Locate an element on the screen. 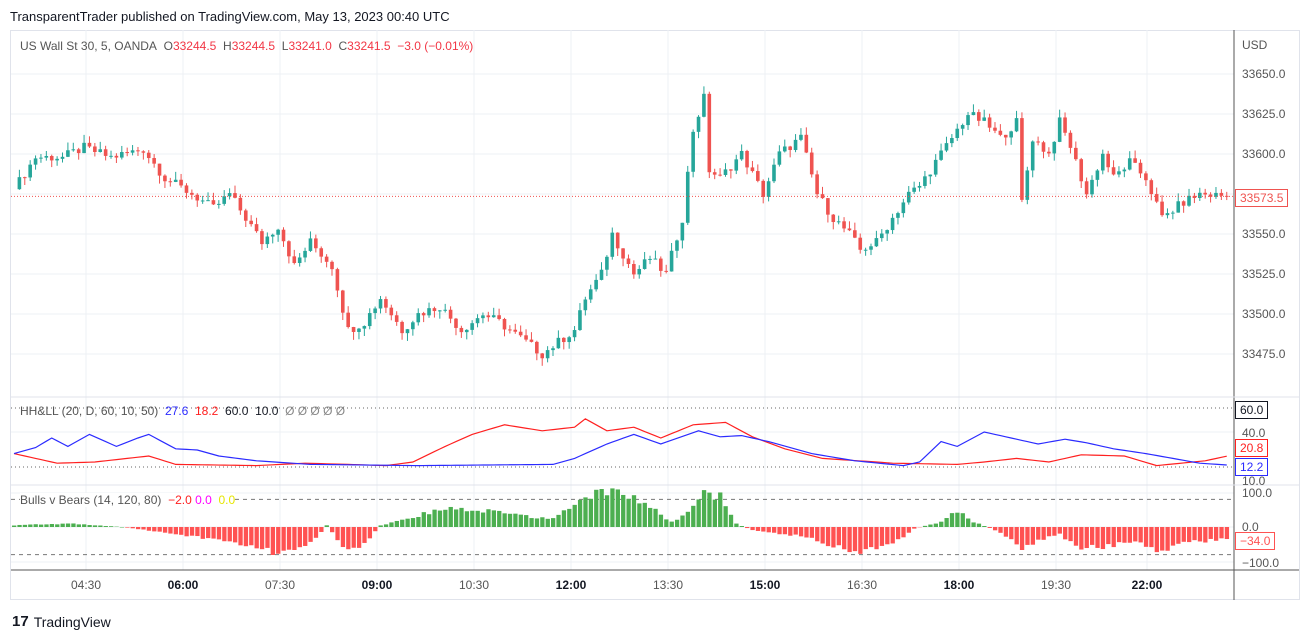  tradingview-logo: 17 TradingView is located at coordinates (61, 621).